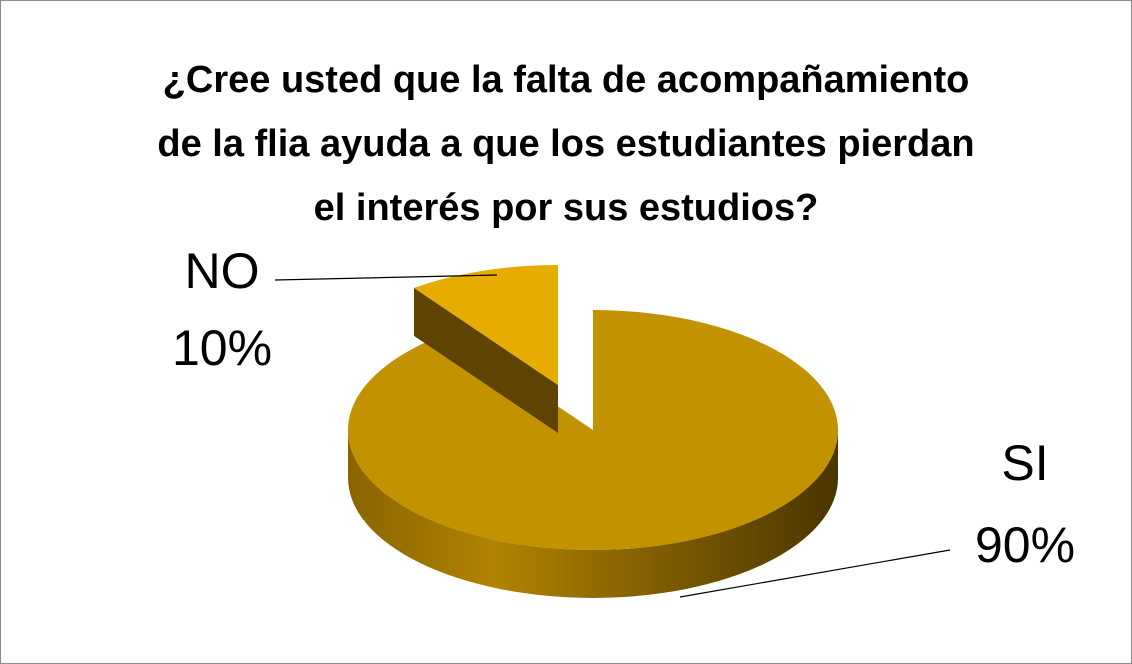 The height and width of the screenshot is (664, 1132). What do you see at coordinates (1025, 545) in the screenshot?
I see `value-label: 90%` at bounding box center [1025, 545].